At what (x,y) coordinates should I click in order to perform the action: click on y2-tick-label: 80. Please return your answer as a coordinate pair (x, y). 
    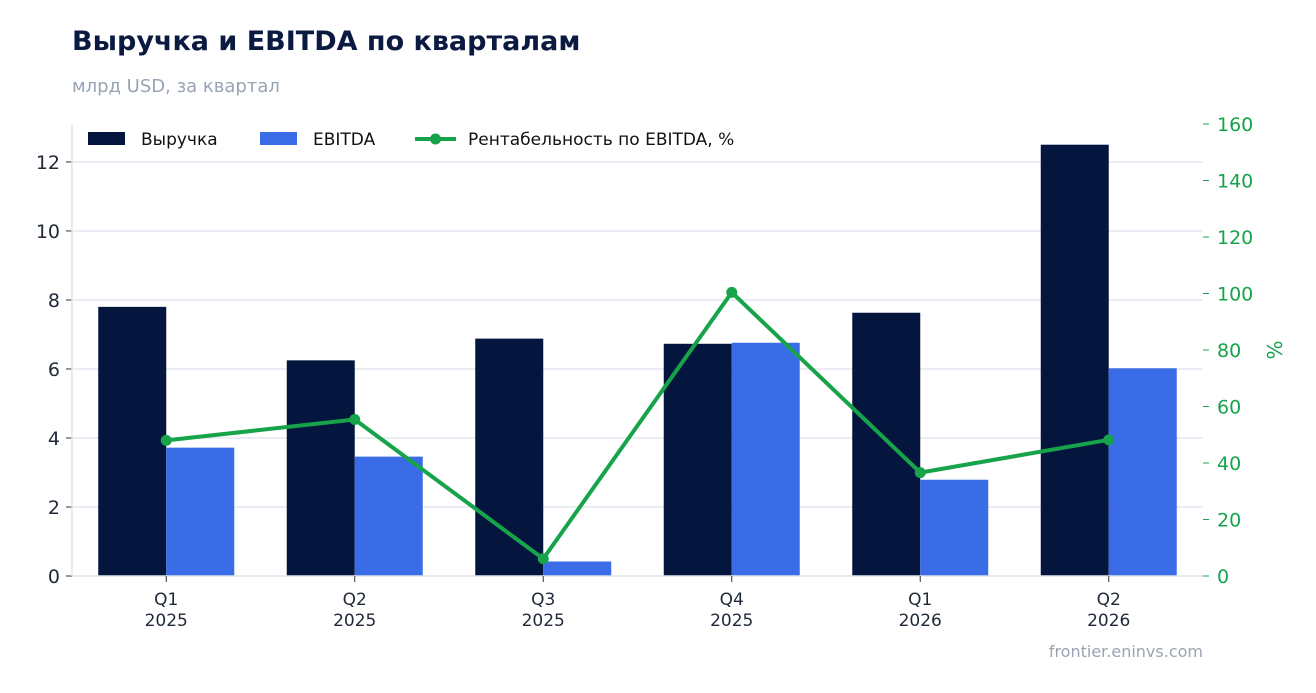
    Looking at the image, I should click on (1229, 351).